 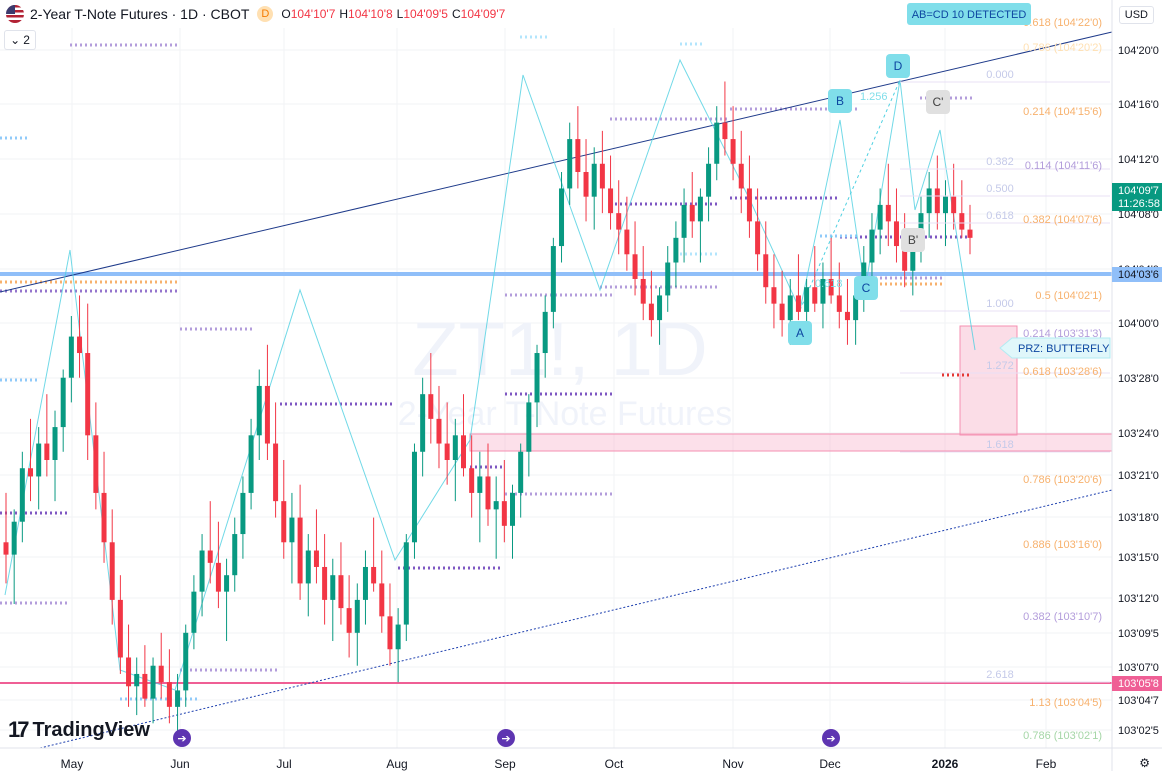 I want to click on currency-button: USD, so click(x=1136, y=15).